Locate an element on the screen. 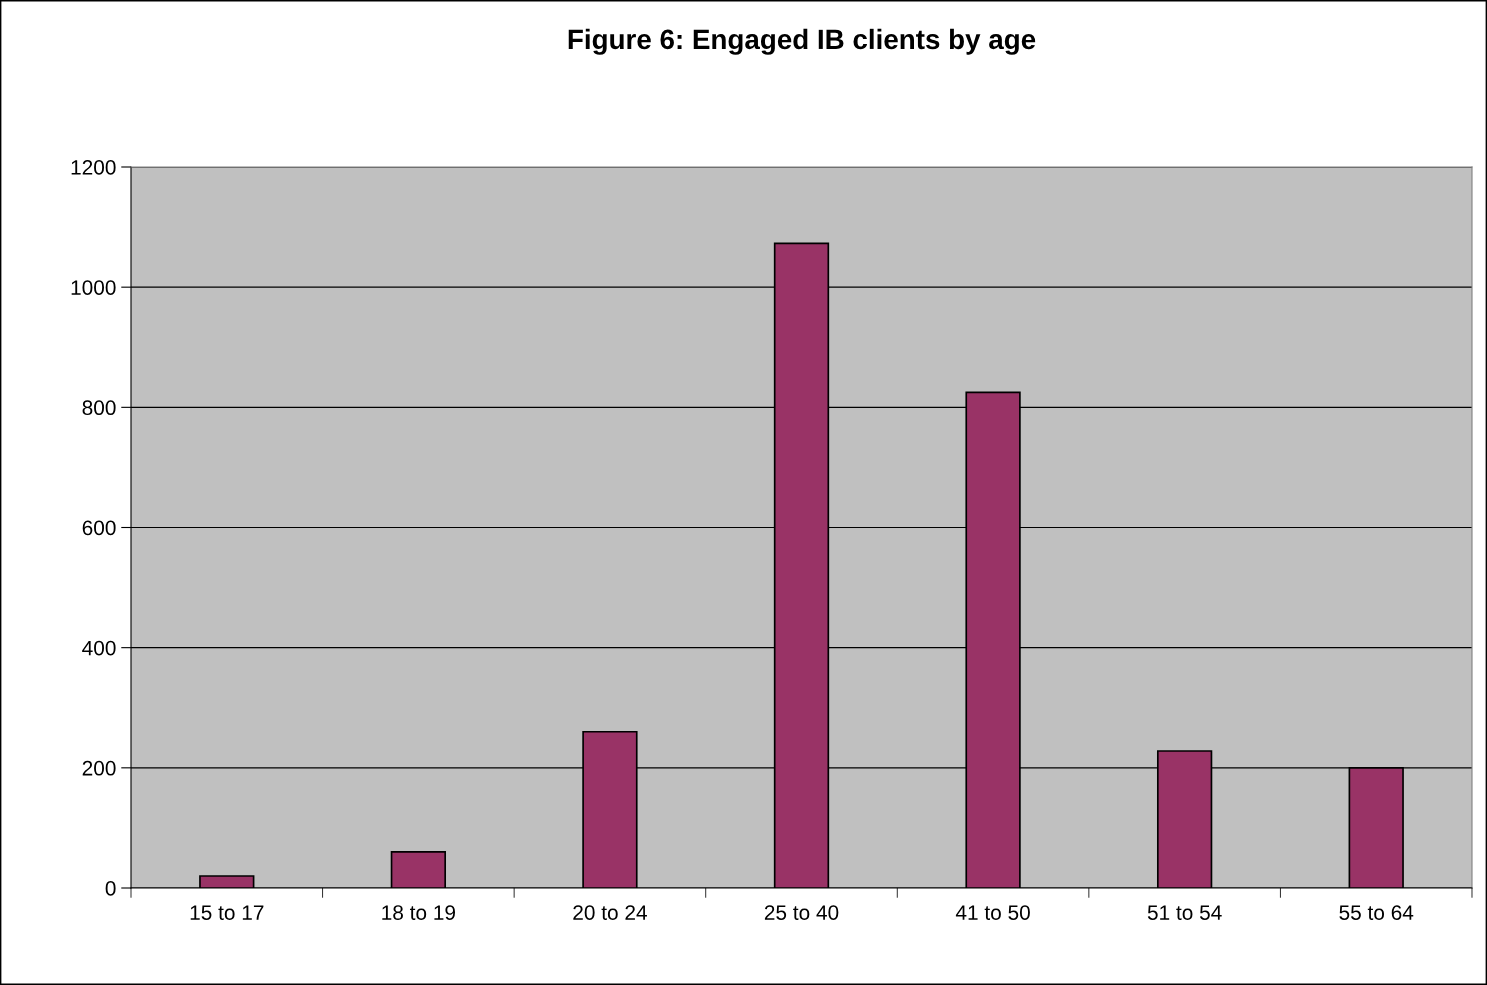 This screenshot has width=1487, height=985. y-tick-label: 200 is located at coordinates (99, 768).